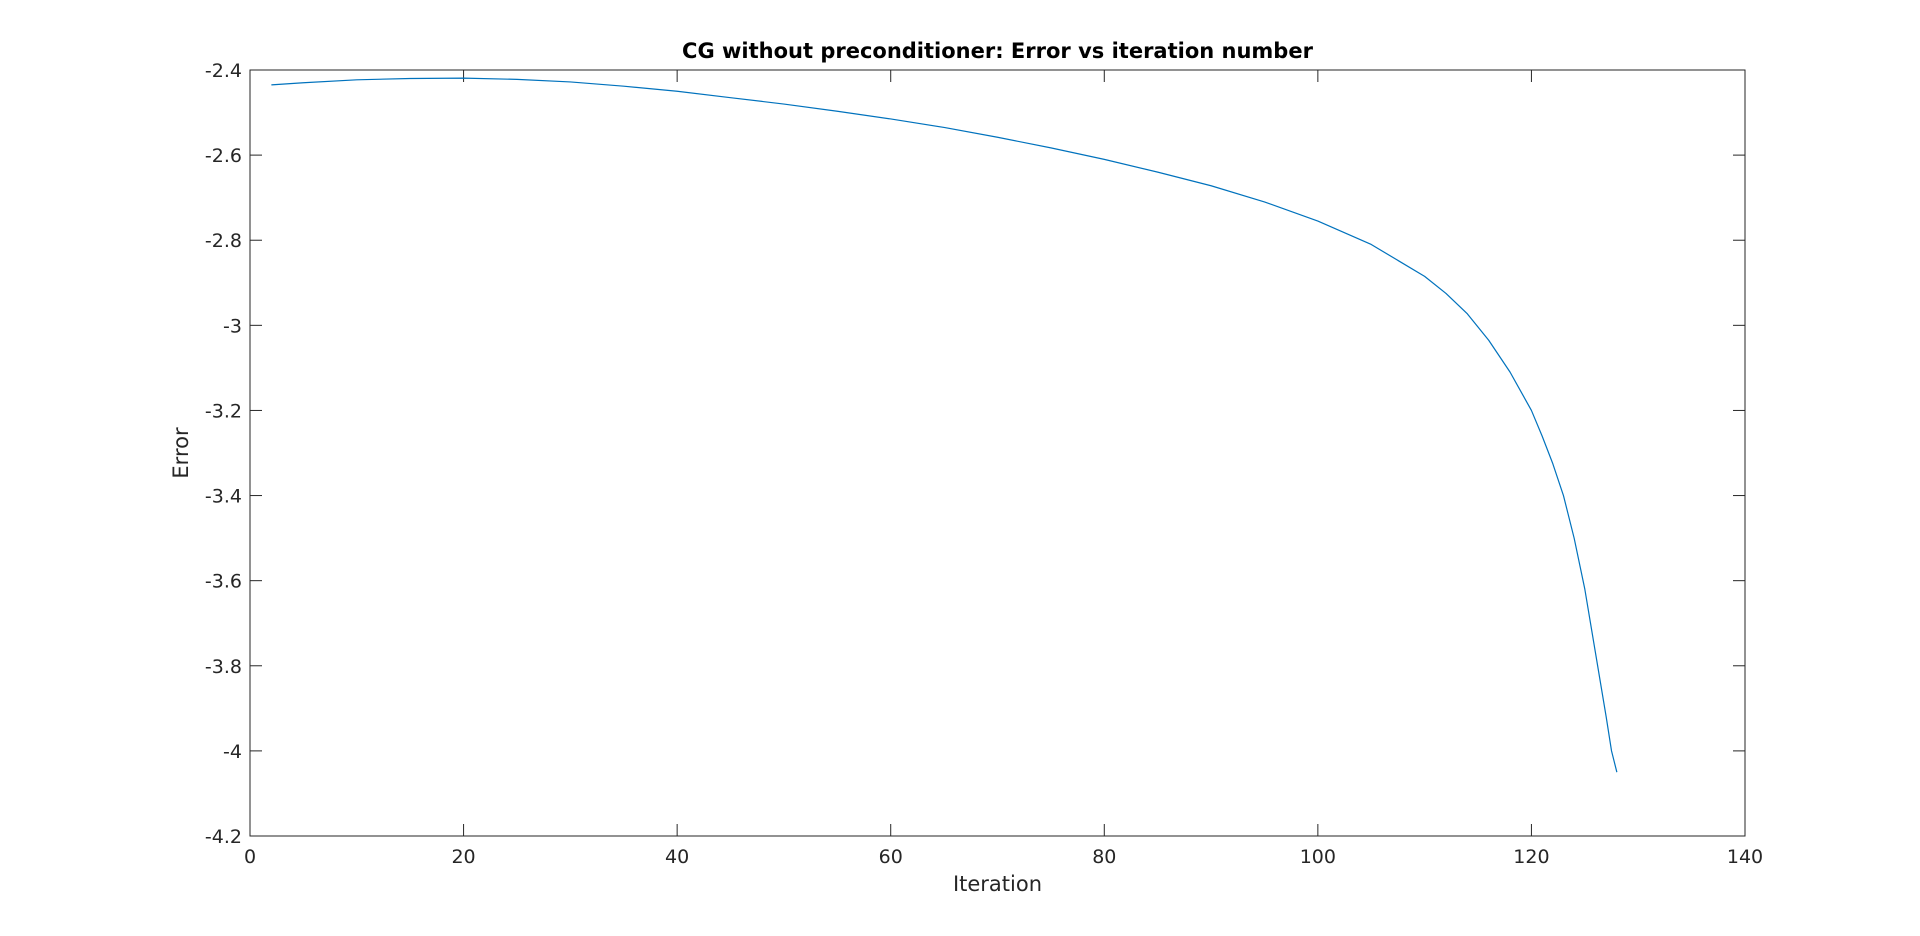 Image resolution: width=1920 pixels, height=936 pixels. Describe the element at coordinates (232, 752) in the screenshot. I see `y-tick-label: -4` at that location.